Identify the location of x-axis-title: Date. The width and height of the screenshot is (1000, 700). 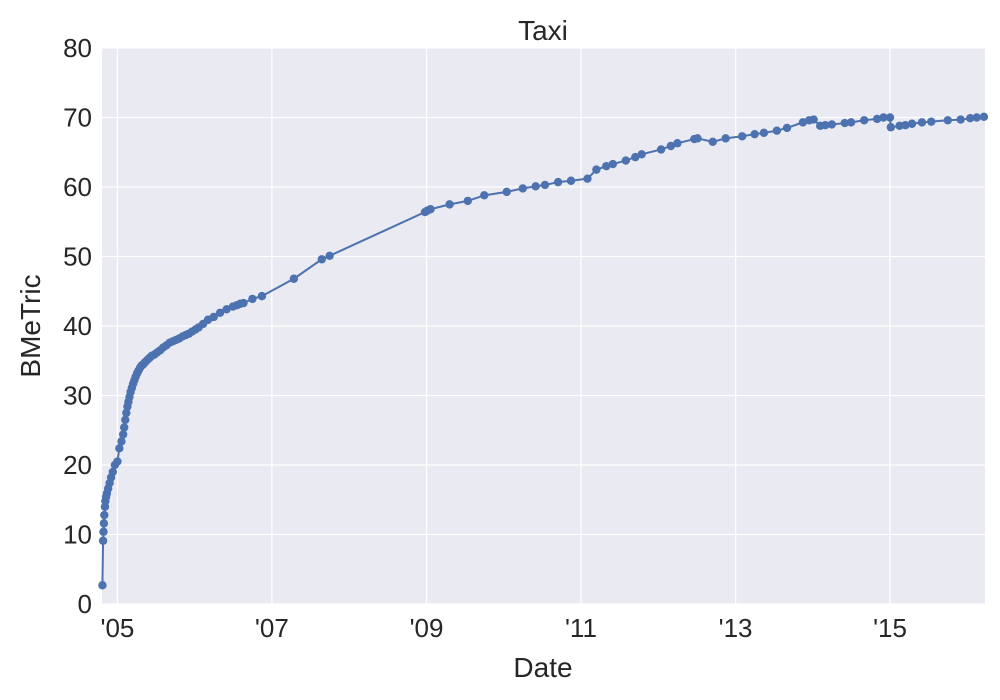
(542, 667).